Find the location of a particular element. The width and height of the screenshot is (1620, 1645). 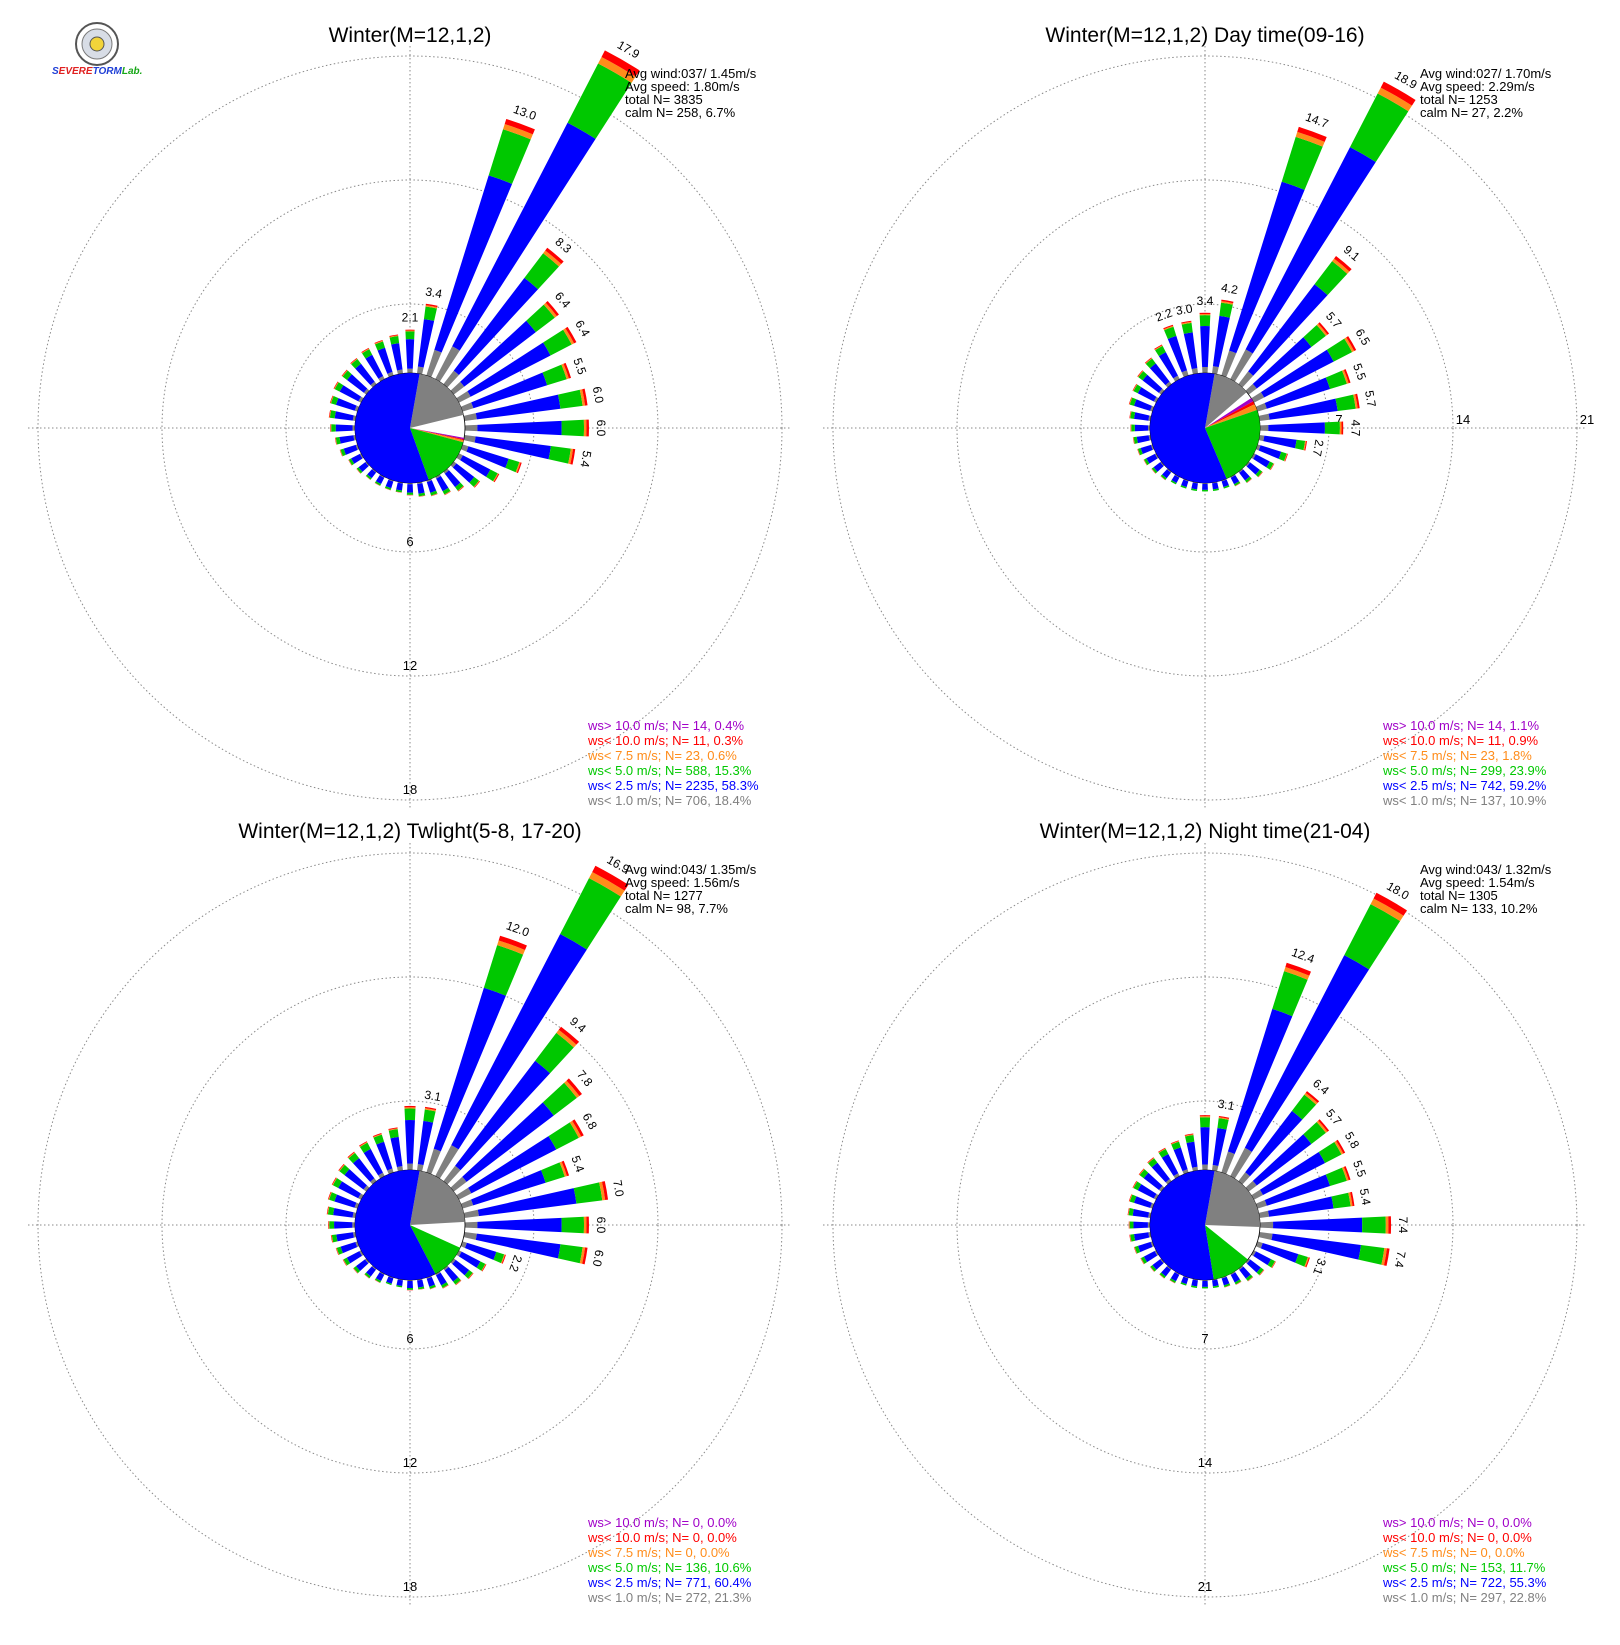

ring-label: 21 is located at coordinates (1587, 419).